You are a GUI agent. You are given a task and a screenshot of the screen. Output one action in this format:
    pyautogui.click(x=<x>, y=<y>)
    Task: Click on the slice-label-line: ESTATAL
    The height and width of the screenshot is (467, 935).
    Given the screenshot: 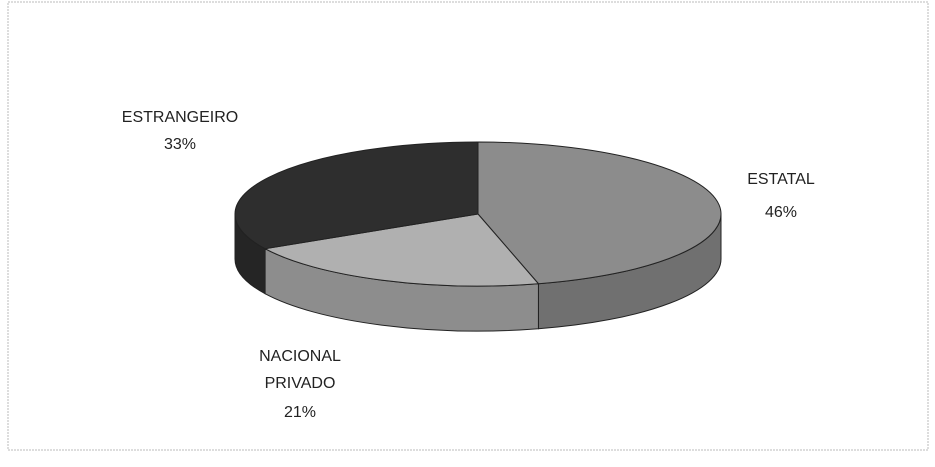 What is the action you would take?
    pyautogui.click(x=781, y=179)
    